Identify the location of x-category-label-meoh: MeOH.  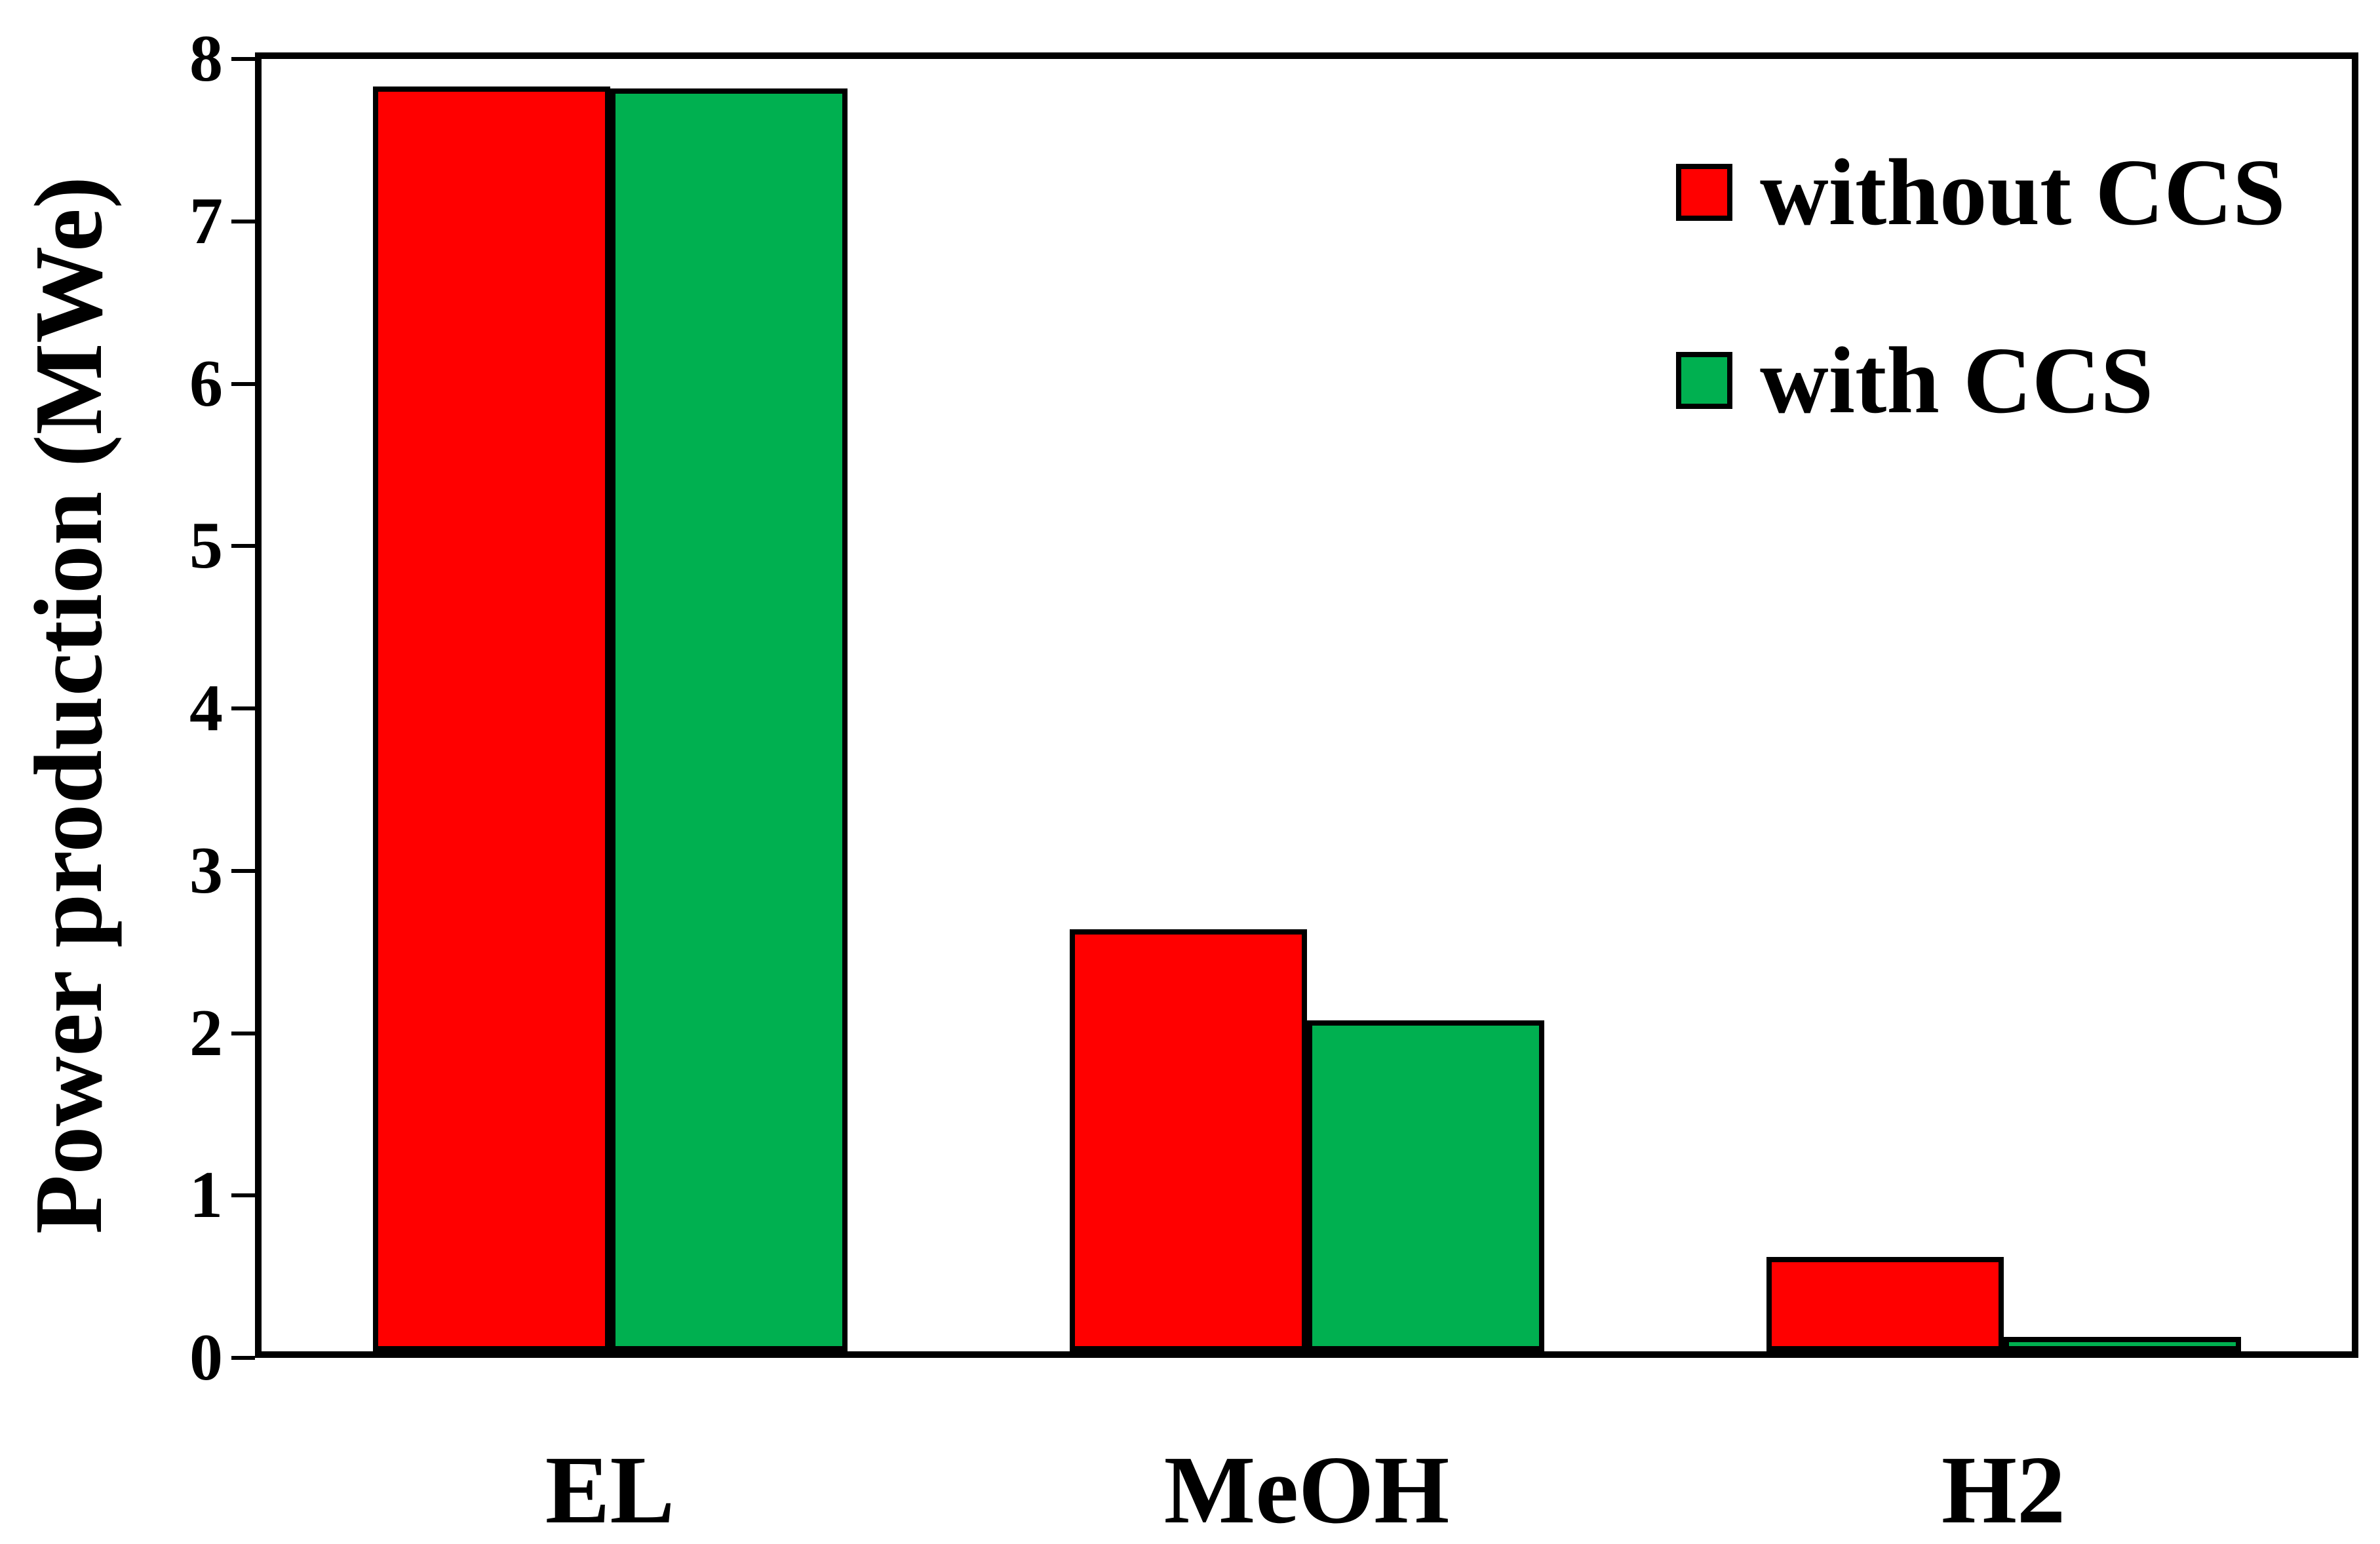
(1306, 1490).